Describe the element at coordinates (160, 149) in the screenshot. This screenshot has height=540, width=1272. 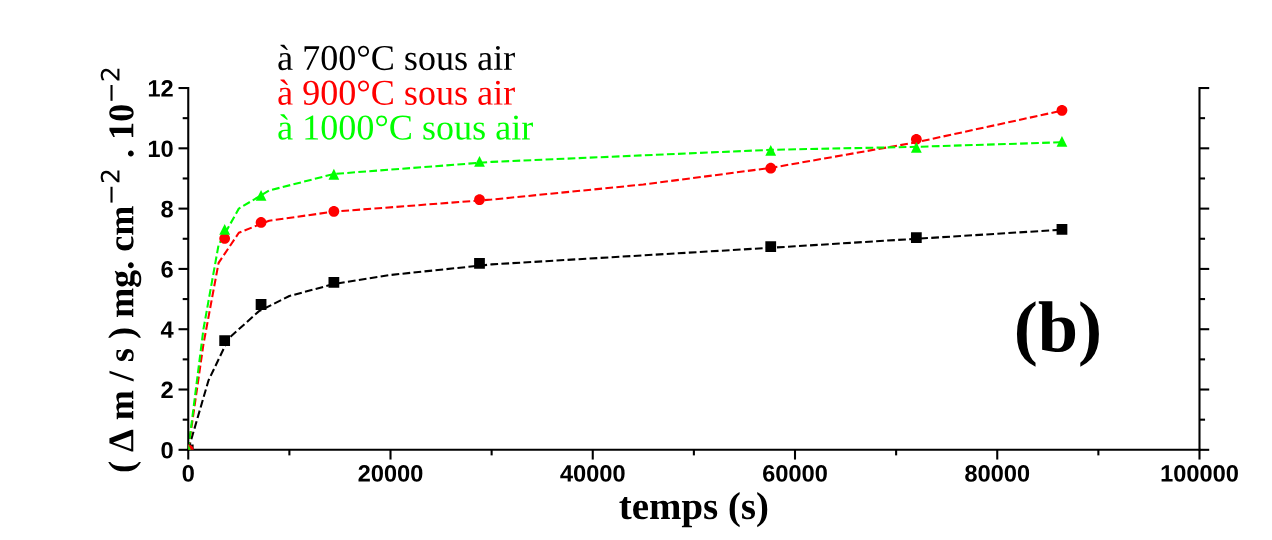
I see `y-tick-label: 10` at that location.